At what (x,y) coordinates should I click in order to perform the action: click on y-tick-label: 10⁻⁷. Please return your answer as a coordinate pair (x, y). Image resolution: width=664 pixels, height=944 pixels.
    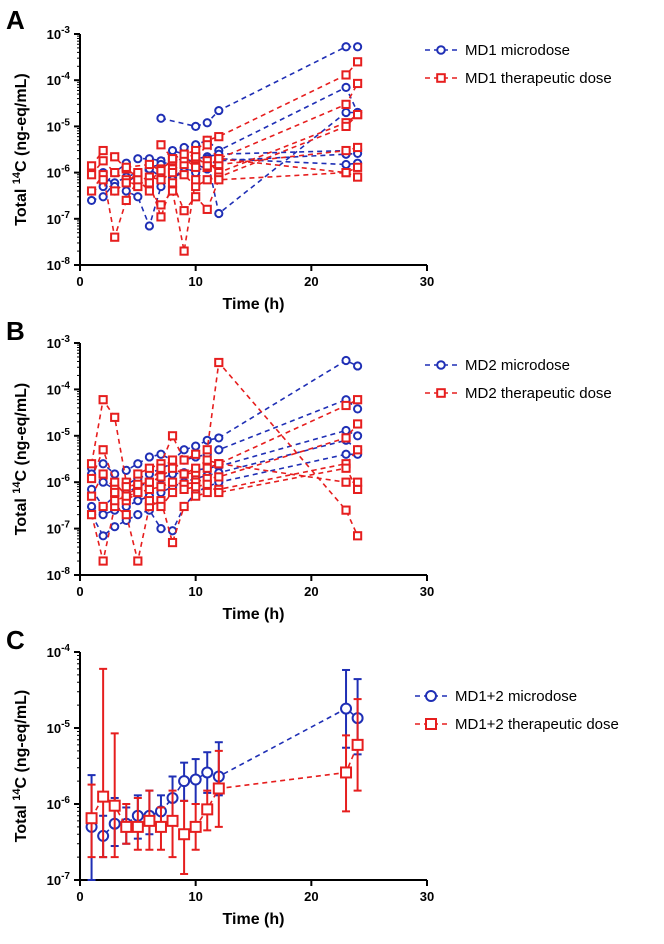
    Looking at the image, I should click on (59, 218).